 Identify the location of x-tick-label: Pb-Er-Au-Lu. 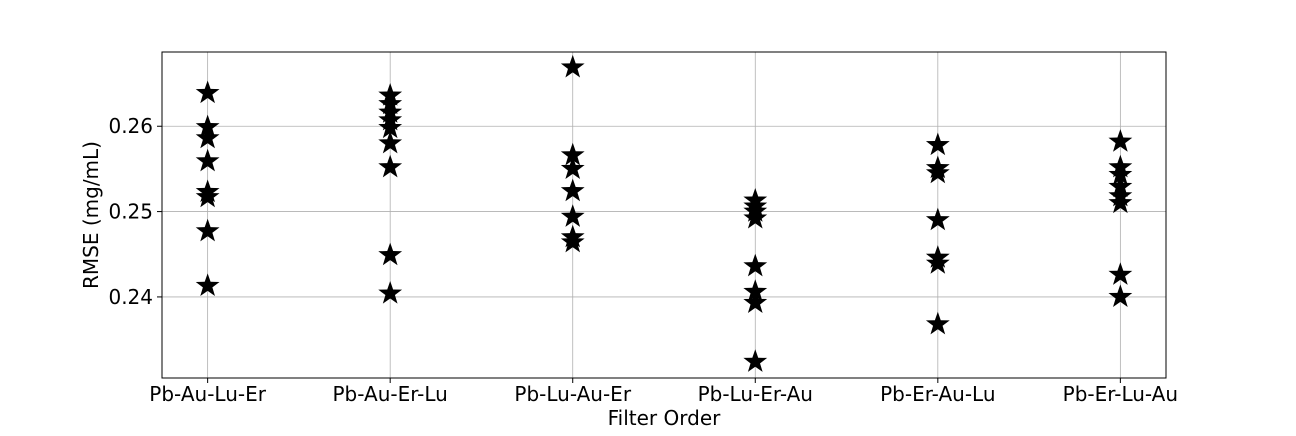
(937, 394).